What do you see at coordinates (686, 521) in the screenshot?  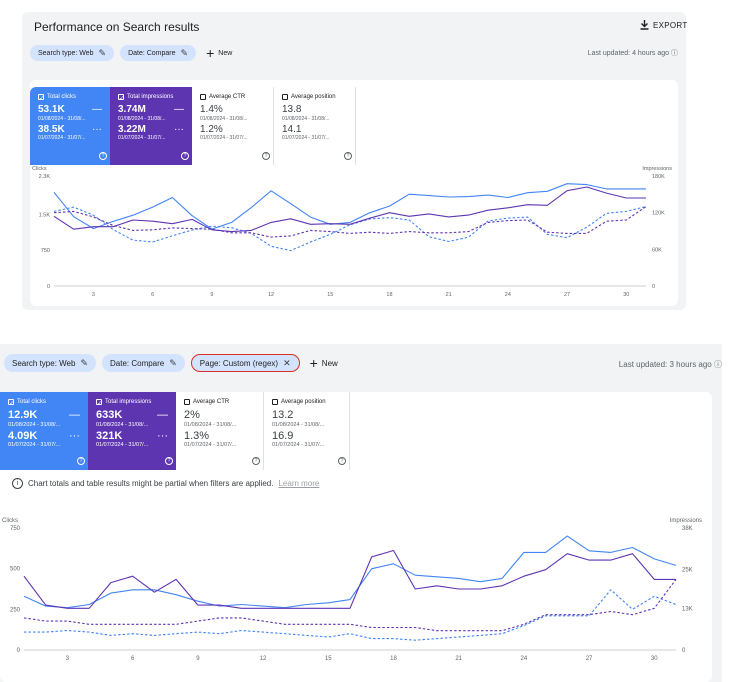 I see `y2-axis-title: Impressions` at bounding box center [686, 521].